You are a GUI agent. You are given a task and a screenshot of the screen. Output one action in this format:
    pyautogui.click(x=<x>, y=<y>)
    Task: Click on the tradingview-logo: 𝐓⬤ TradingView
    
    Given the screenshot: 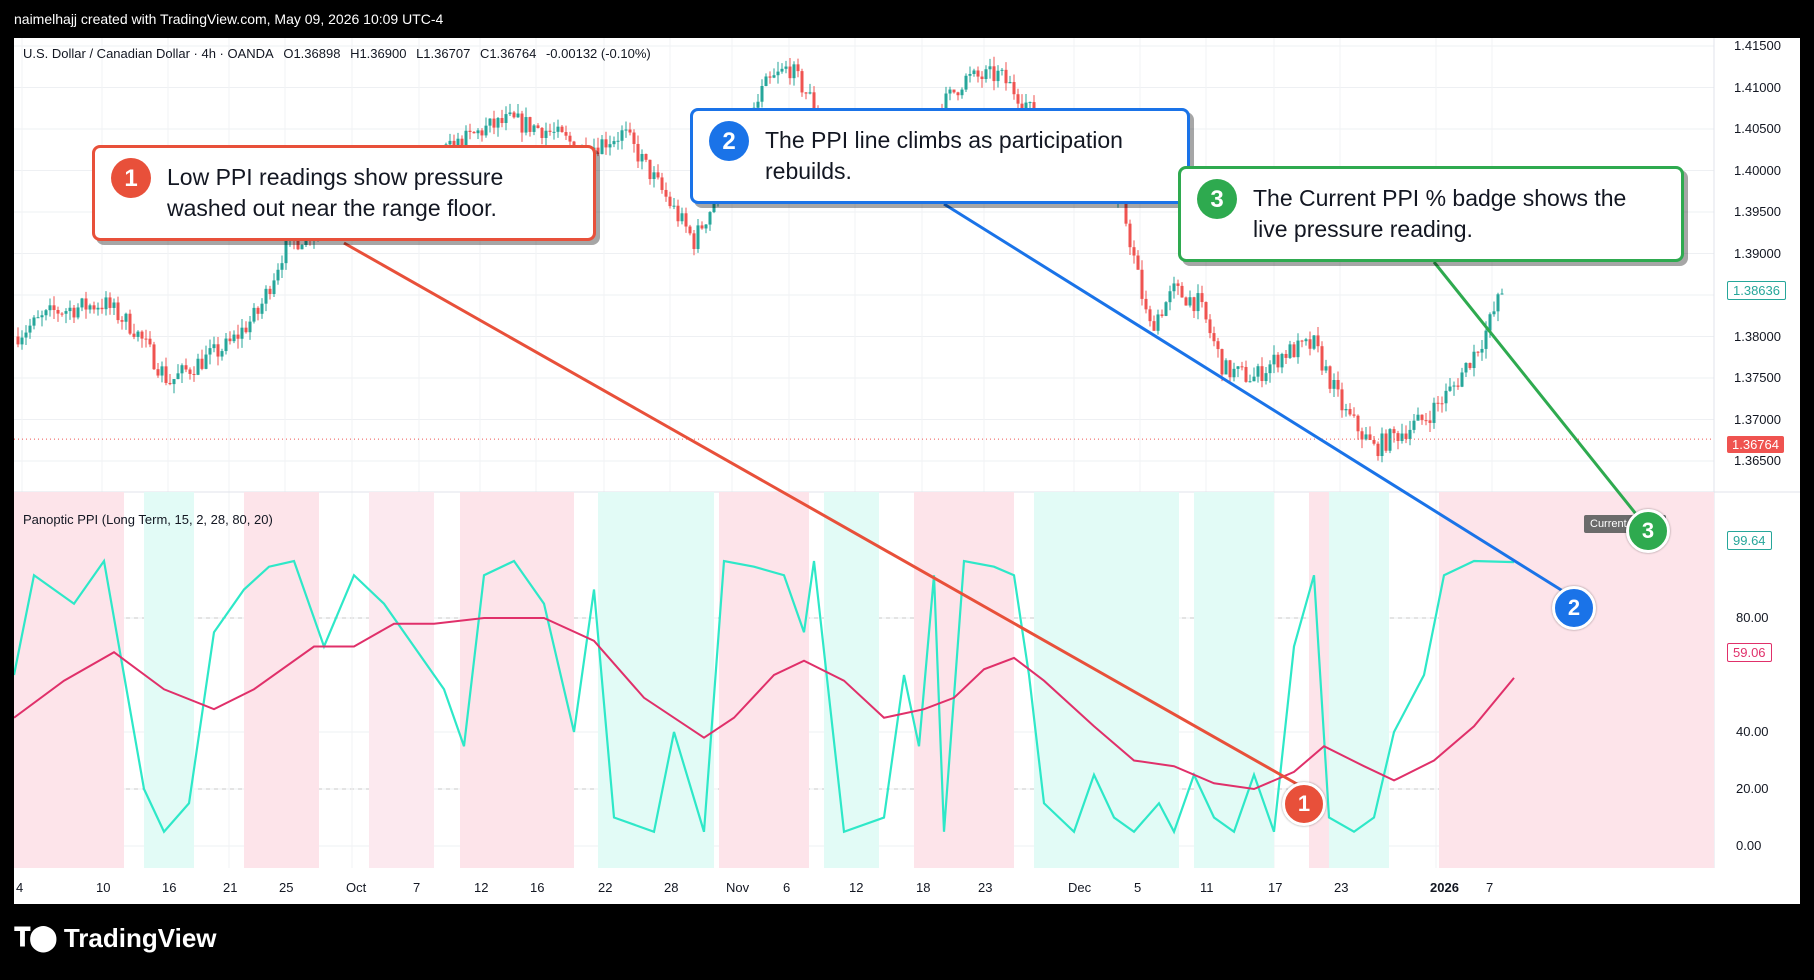 What is the action you would take?
    pyautogui.click(x=115, y=938)
    